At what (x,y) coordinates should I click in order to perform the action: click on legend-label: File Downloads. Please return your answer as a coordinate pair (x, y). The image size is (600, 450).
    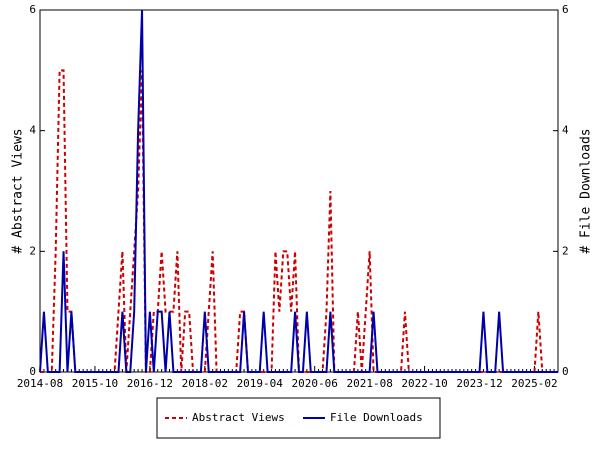
    Looking at the image, I should click on (376, 417).